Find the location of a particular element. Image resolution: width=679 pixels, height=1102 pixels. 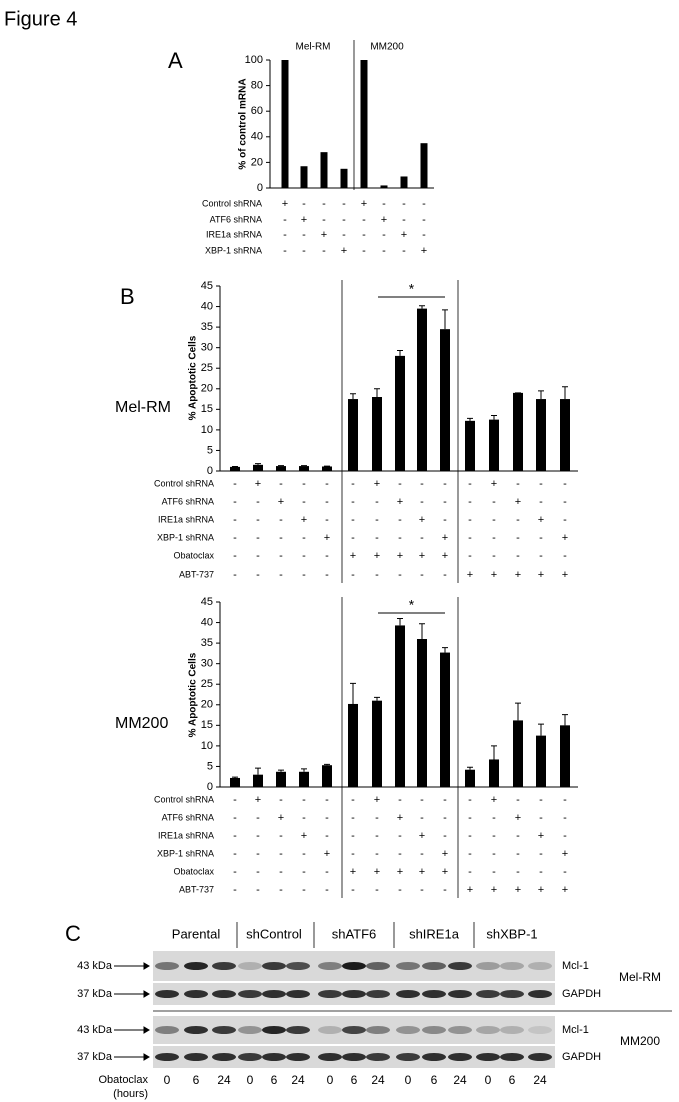

protein-label: GAPDH is located at coordinates (581, 1057).